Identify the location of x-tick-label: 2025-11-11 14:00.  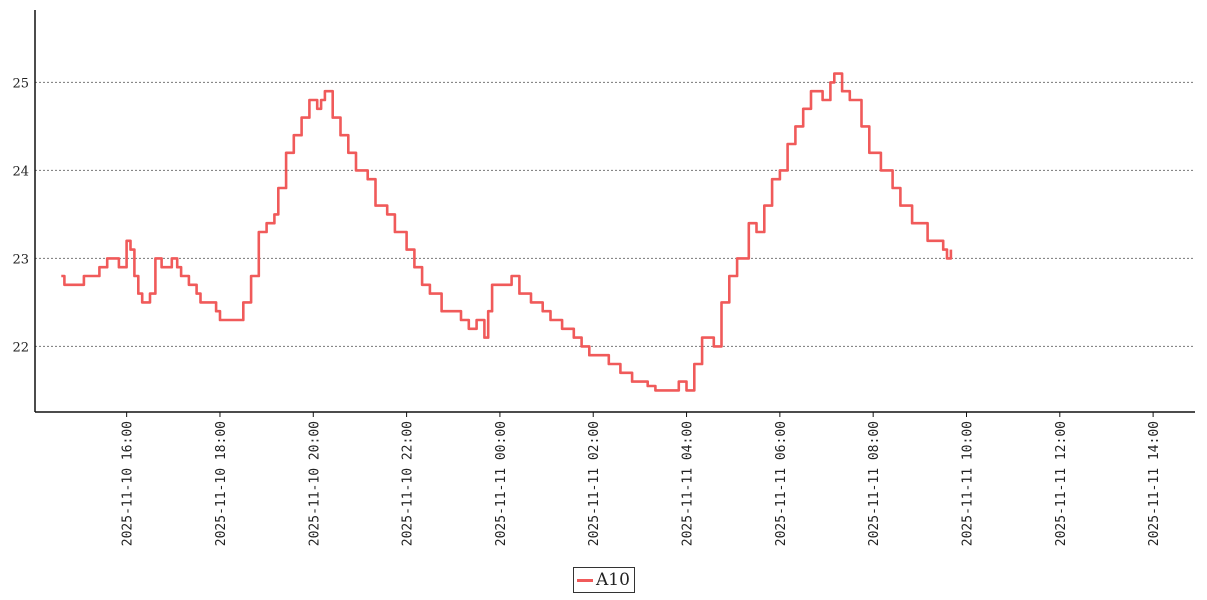
(1154, 483).